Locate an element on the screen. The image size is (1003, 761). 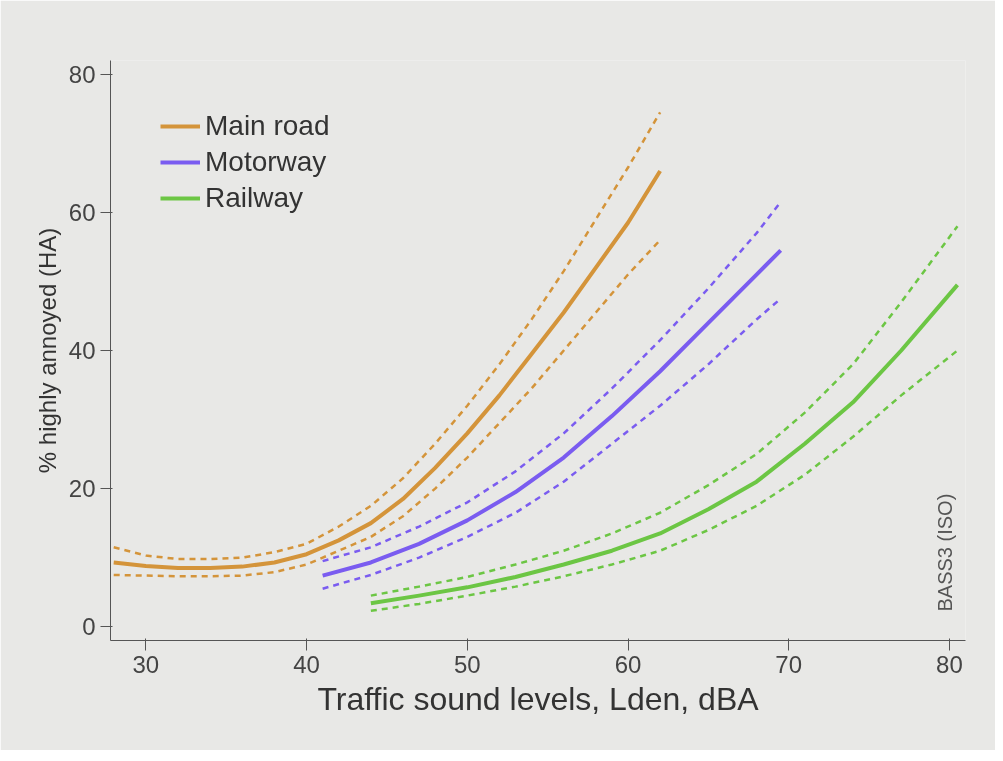
y-tick-label: 60 is located at coordinates (82, 212).